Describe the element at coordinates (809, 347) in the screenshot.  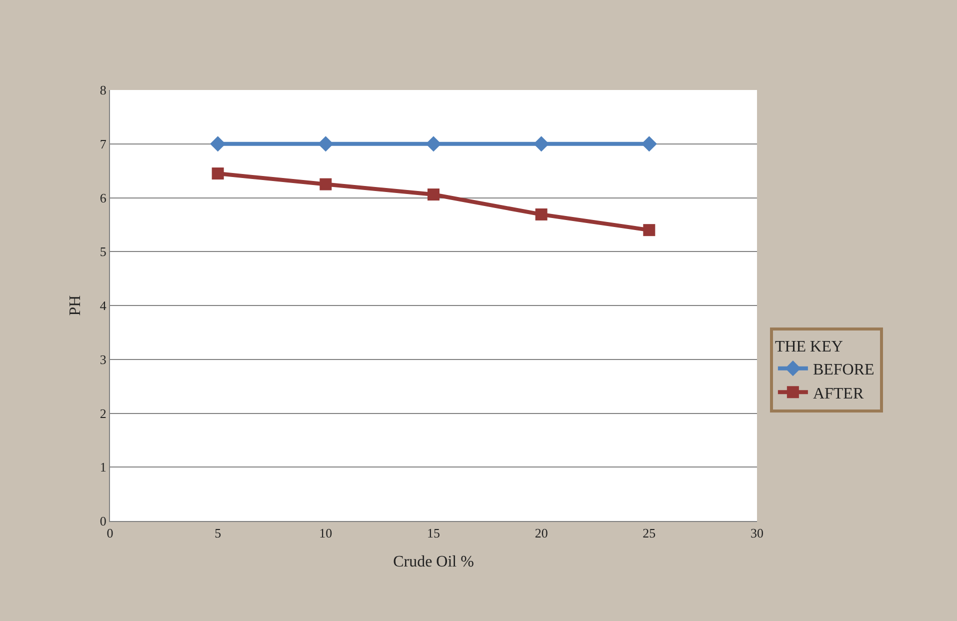
I see `legend-title: THE KEY` at that location.